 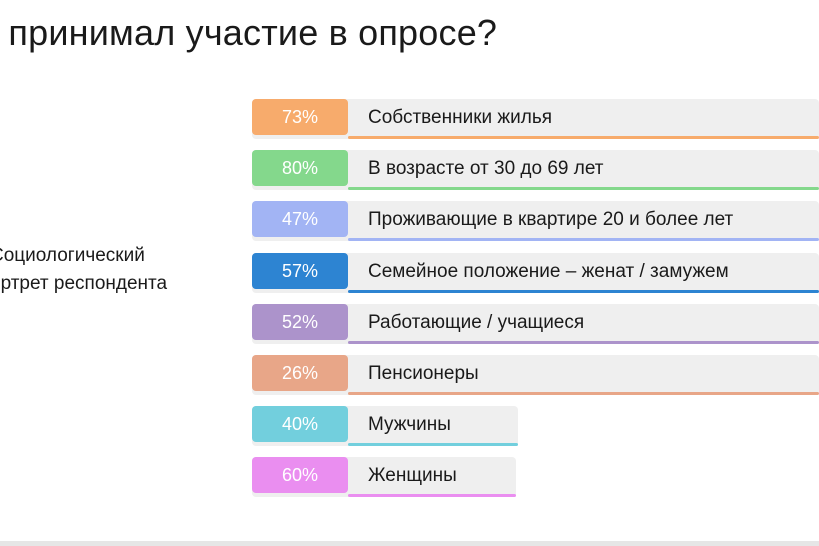 I want to click on stat-row: 40% Мужчины, so click(x=385, y=426).